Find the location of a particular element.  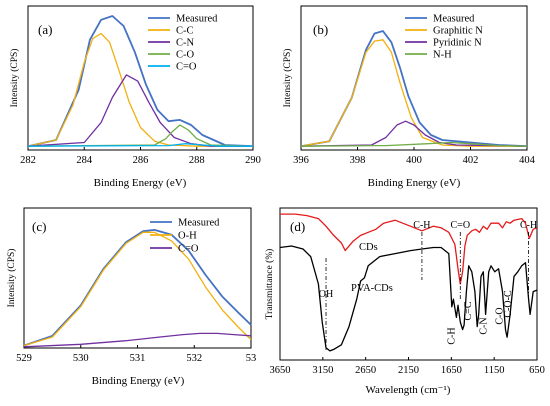

x-tick-label: 288 is located at coordinates (197, 160).